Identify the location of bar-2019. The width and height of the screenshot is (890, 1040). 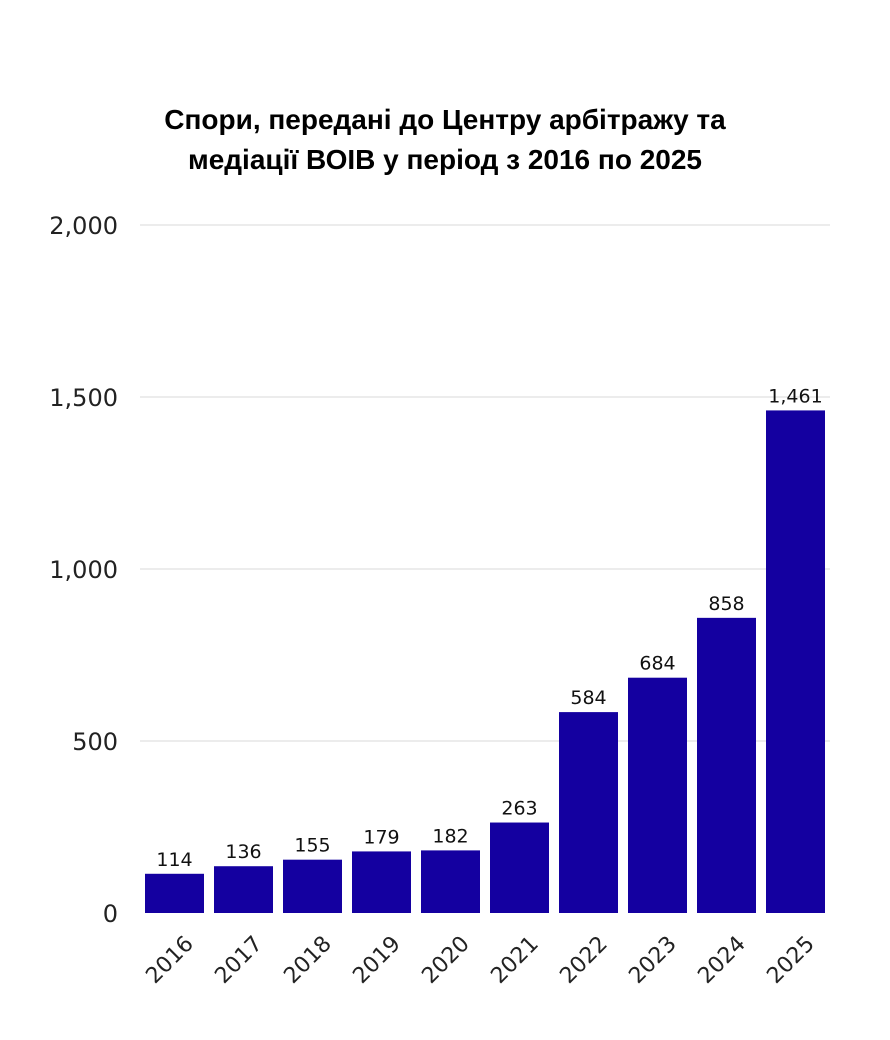
(381, 882).